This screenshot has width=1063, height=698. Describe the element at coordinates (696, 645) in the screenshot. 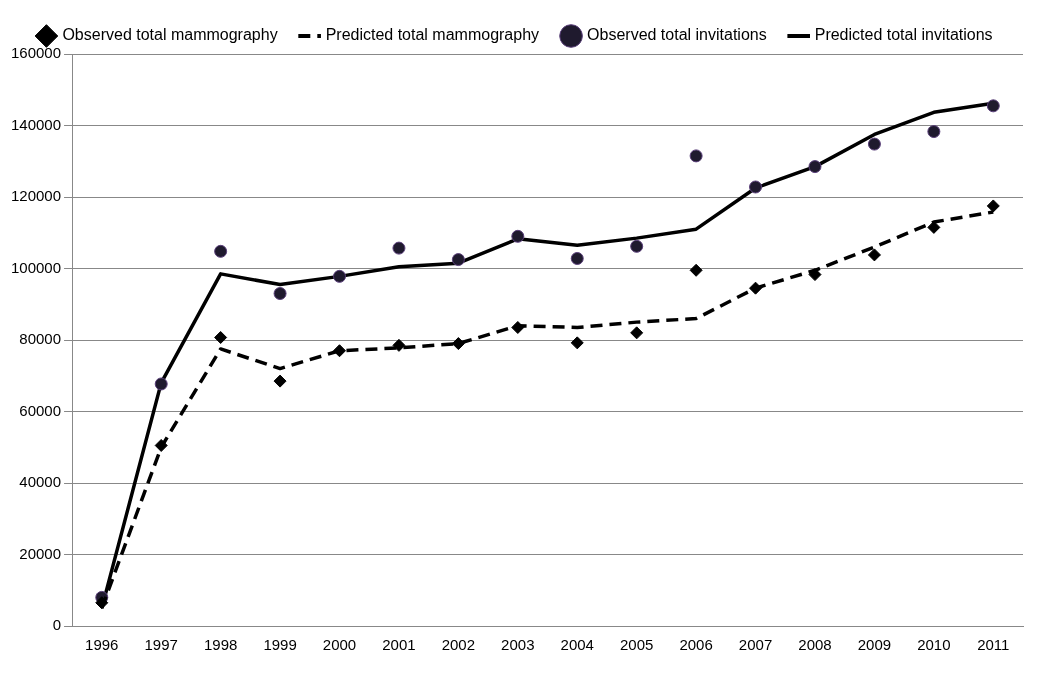

I see `x-tick-label: 2006` at that location.